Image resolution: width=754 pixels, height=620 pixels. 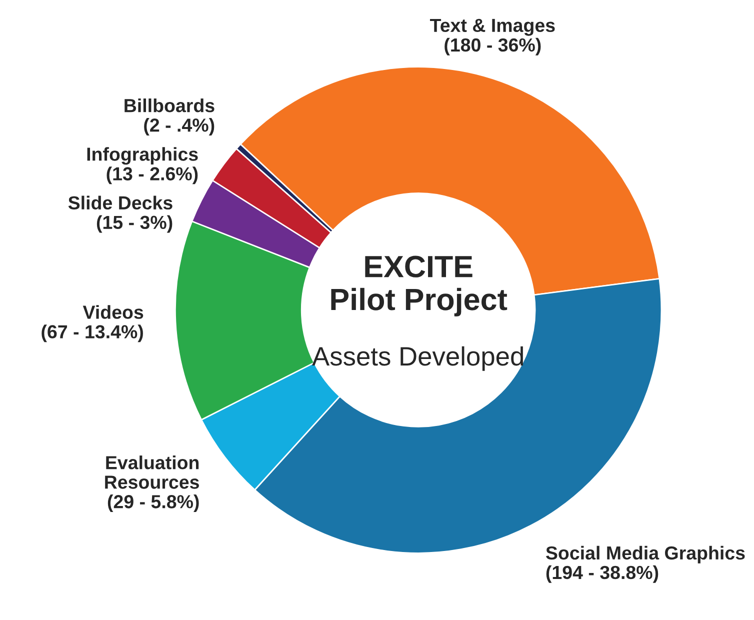 What do you see at coordinates (134, 224) in the screenshot?
I see `data-label: (15 - 3%)` at bounding box center [134, 224].